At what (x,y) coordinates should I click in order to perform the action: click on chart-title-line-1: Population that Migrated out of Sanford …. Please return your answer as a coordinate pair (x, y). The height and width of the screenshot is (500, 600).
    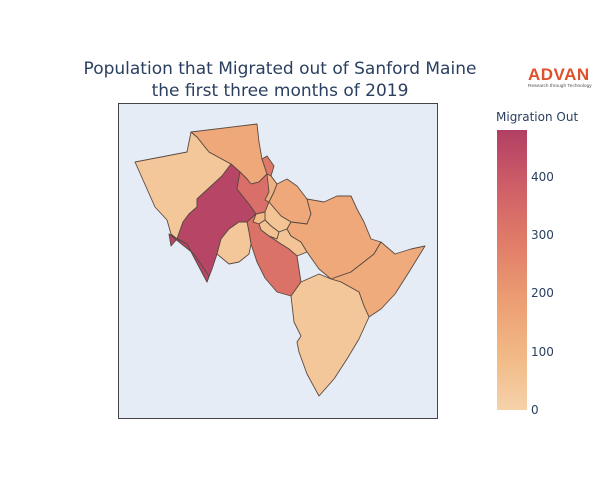
    Looking at the image, I should click on (280, 69).